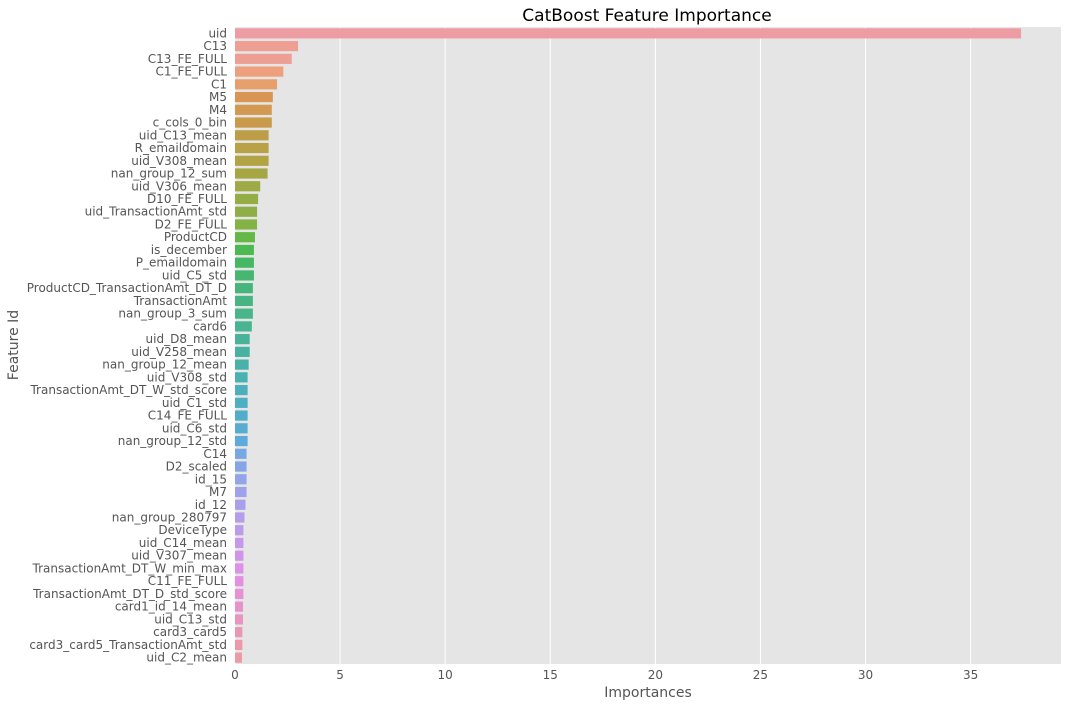  What do you see at coordinates (248, 186) in the screenshot?
I see `bar-uid_V306_mean` at bounding box center [248, 186].